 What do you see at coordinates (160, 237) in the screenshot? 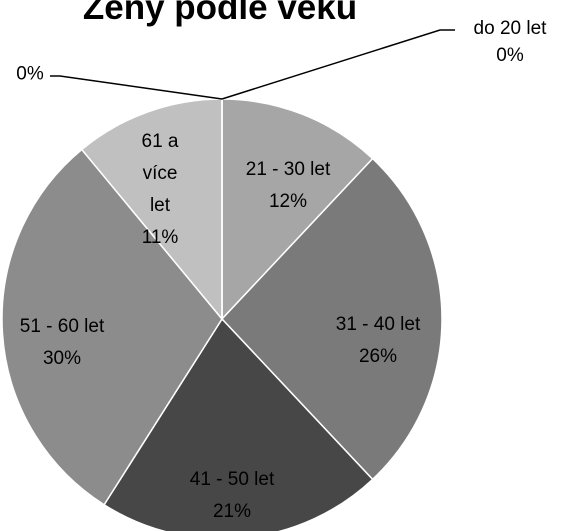
I see `value-label: 11%` at bounding box center [160, 237].